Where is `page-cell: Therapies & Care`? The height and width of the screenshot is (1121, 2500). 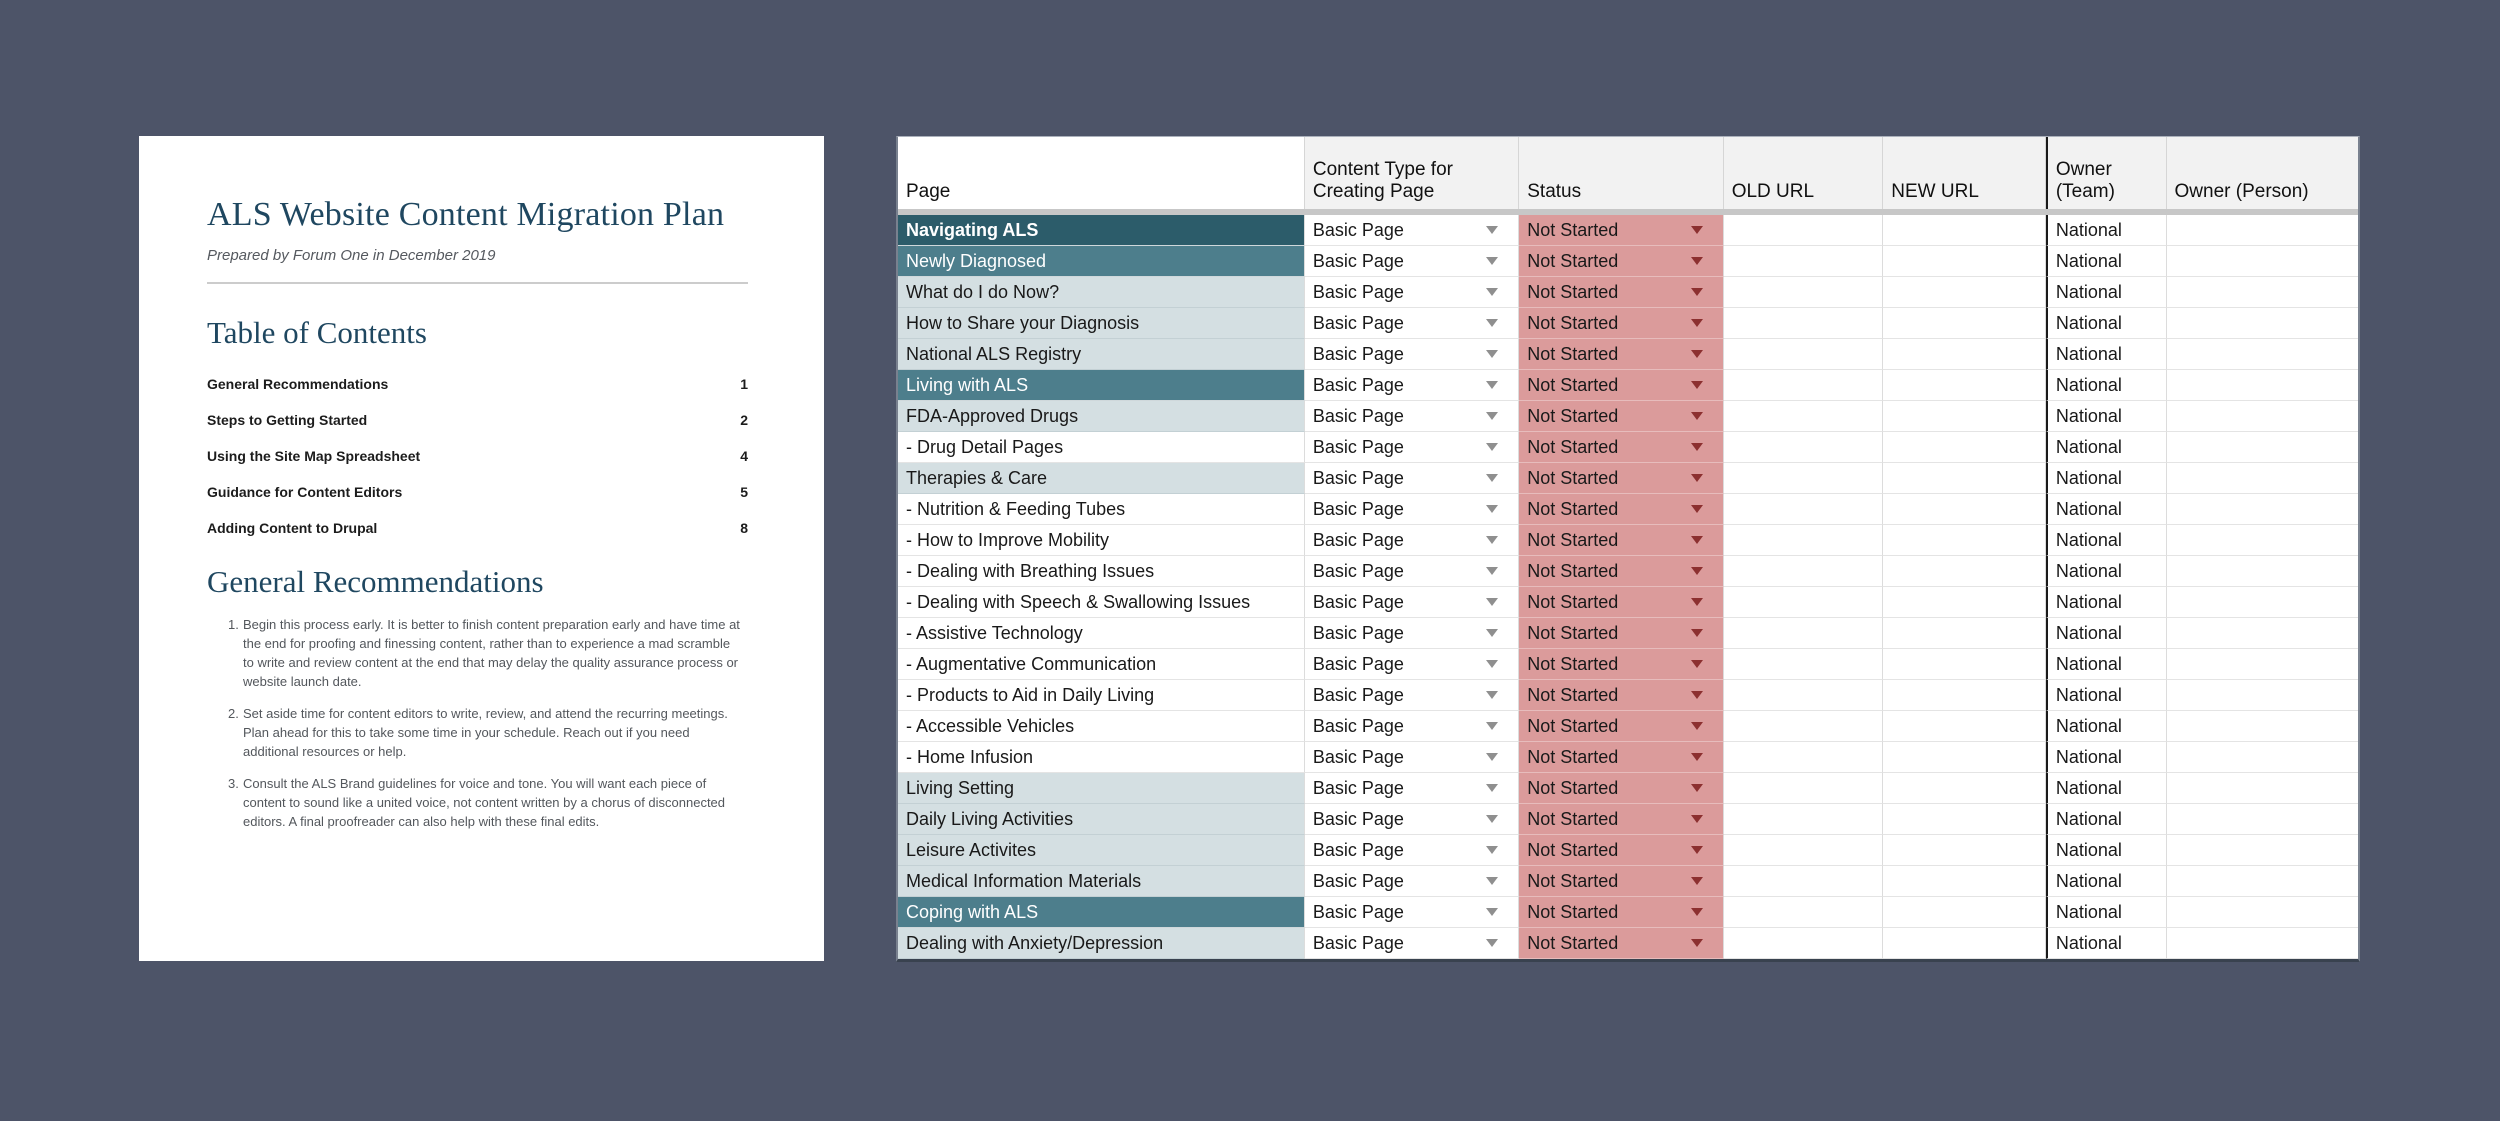
page-cell: Therapies & Care is located at coordinates (1101, 478).